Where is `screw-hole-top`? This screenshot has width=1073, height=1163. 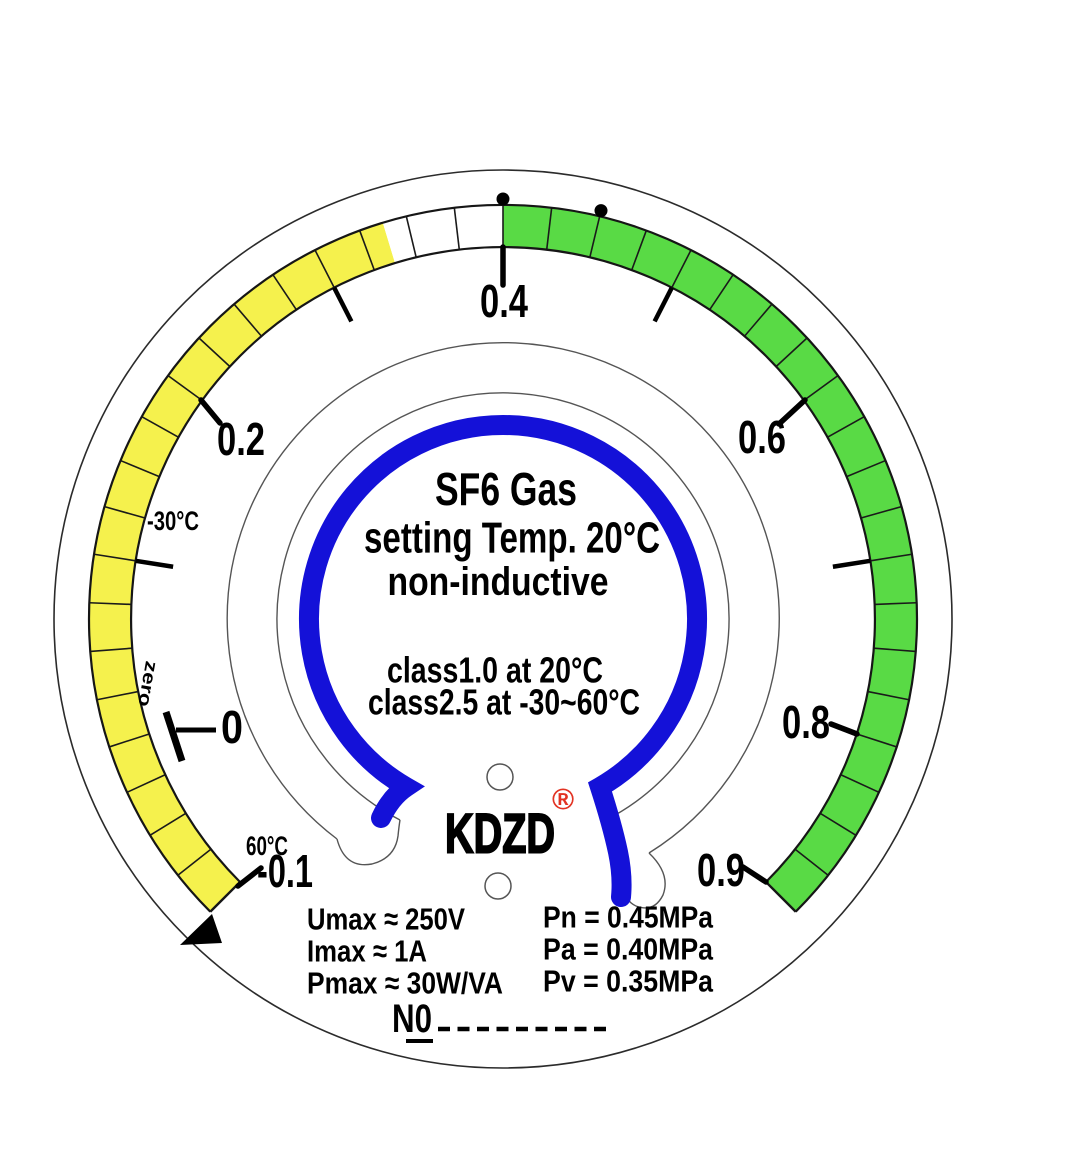
screw-hole-top is located at coordinates (500, 777).